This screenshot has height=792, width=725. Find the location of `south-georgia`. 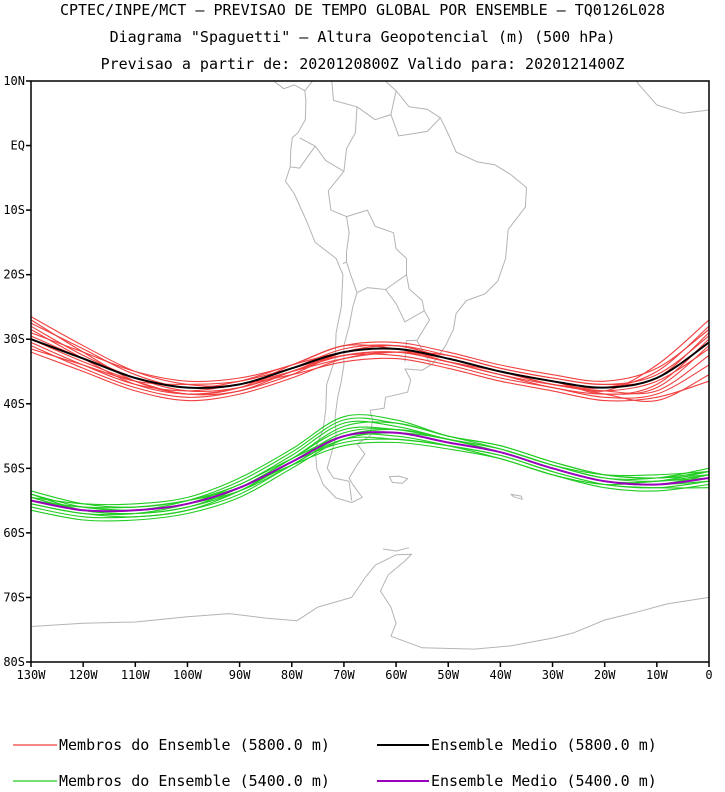

south-georgia is located at coordinates (516, 496).